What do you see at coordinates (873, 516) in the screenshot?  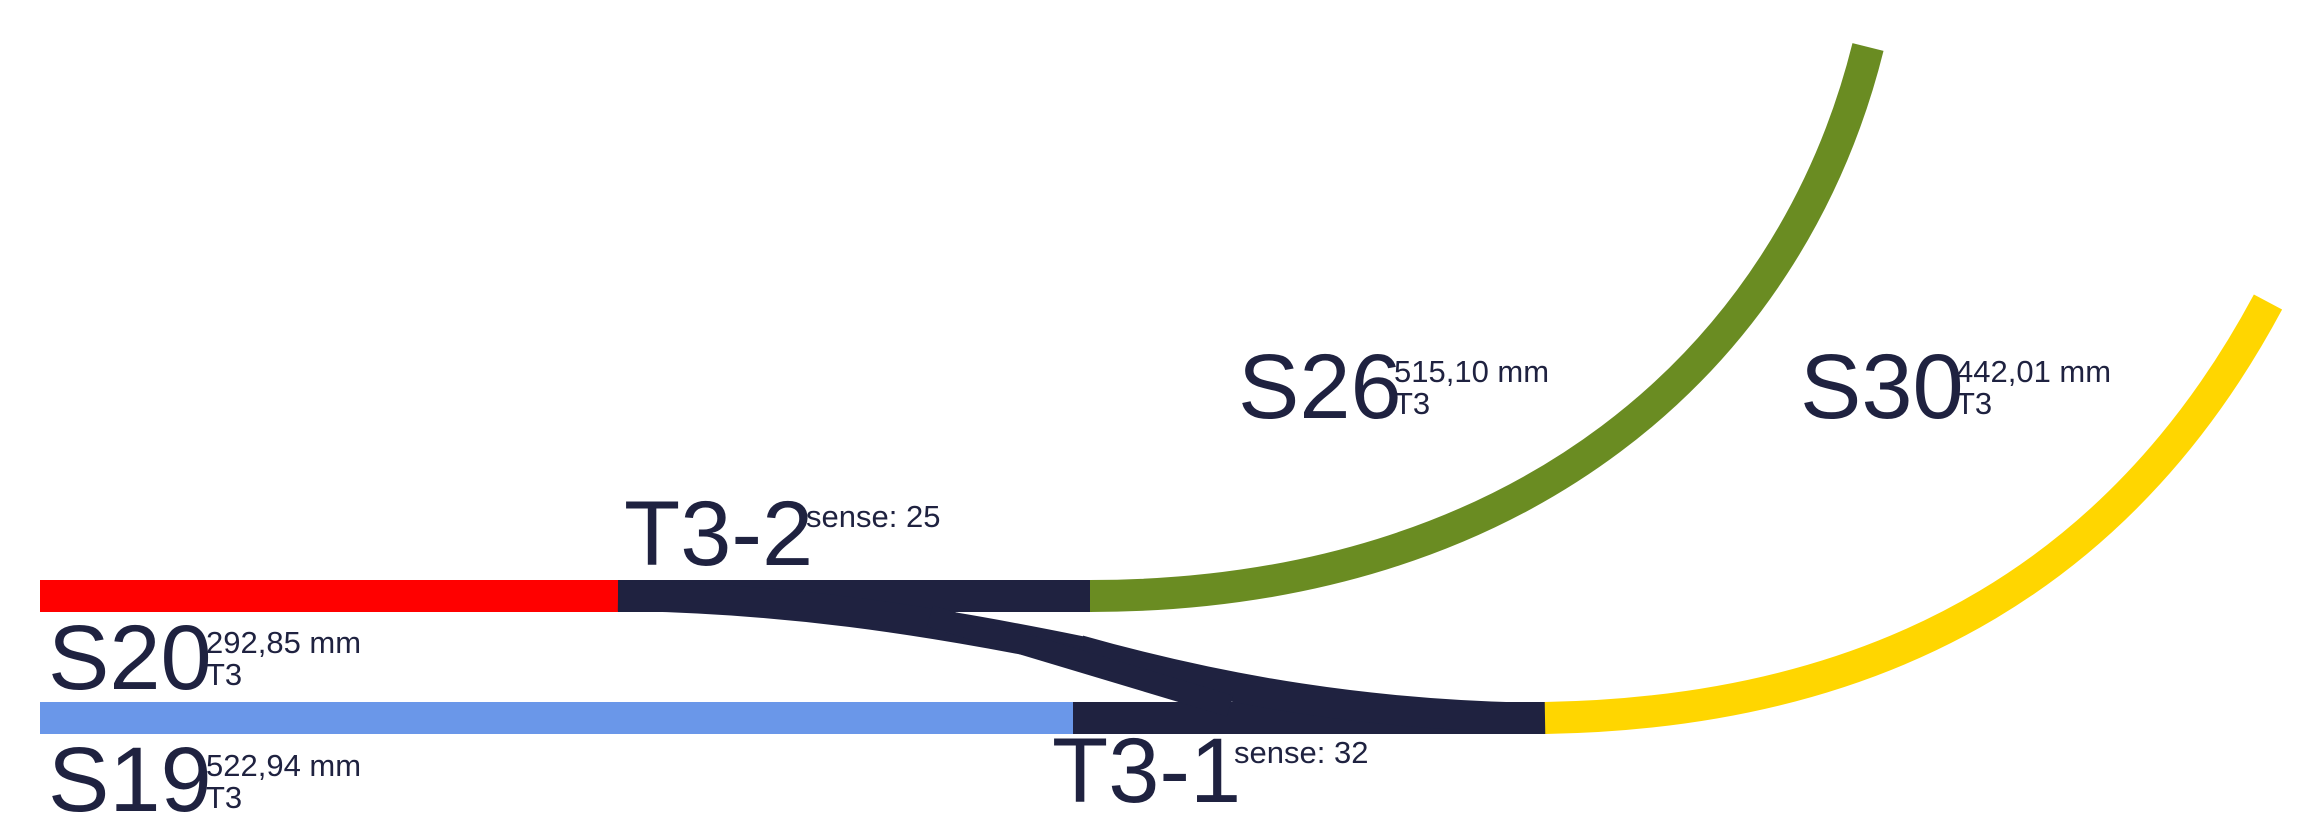 I see `turnout-sense-t3-2: sense: 25` at bounding box center [873, 516].